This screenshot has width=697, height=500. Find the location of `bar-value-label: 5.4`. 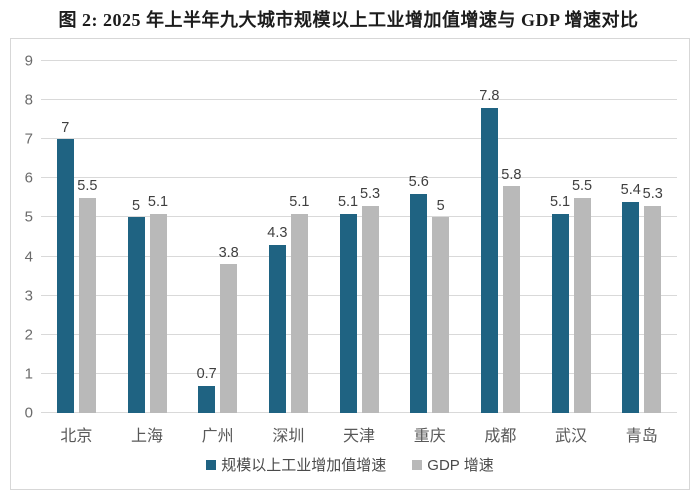

bar-value-label: 5.4 is located at coordinates (630, 190).